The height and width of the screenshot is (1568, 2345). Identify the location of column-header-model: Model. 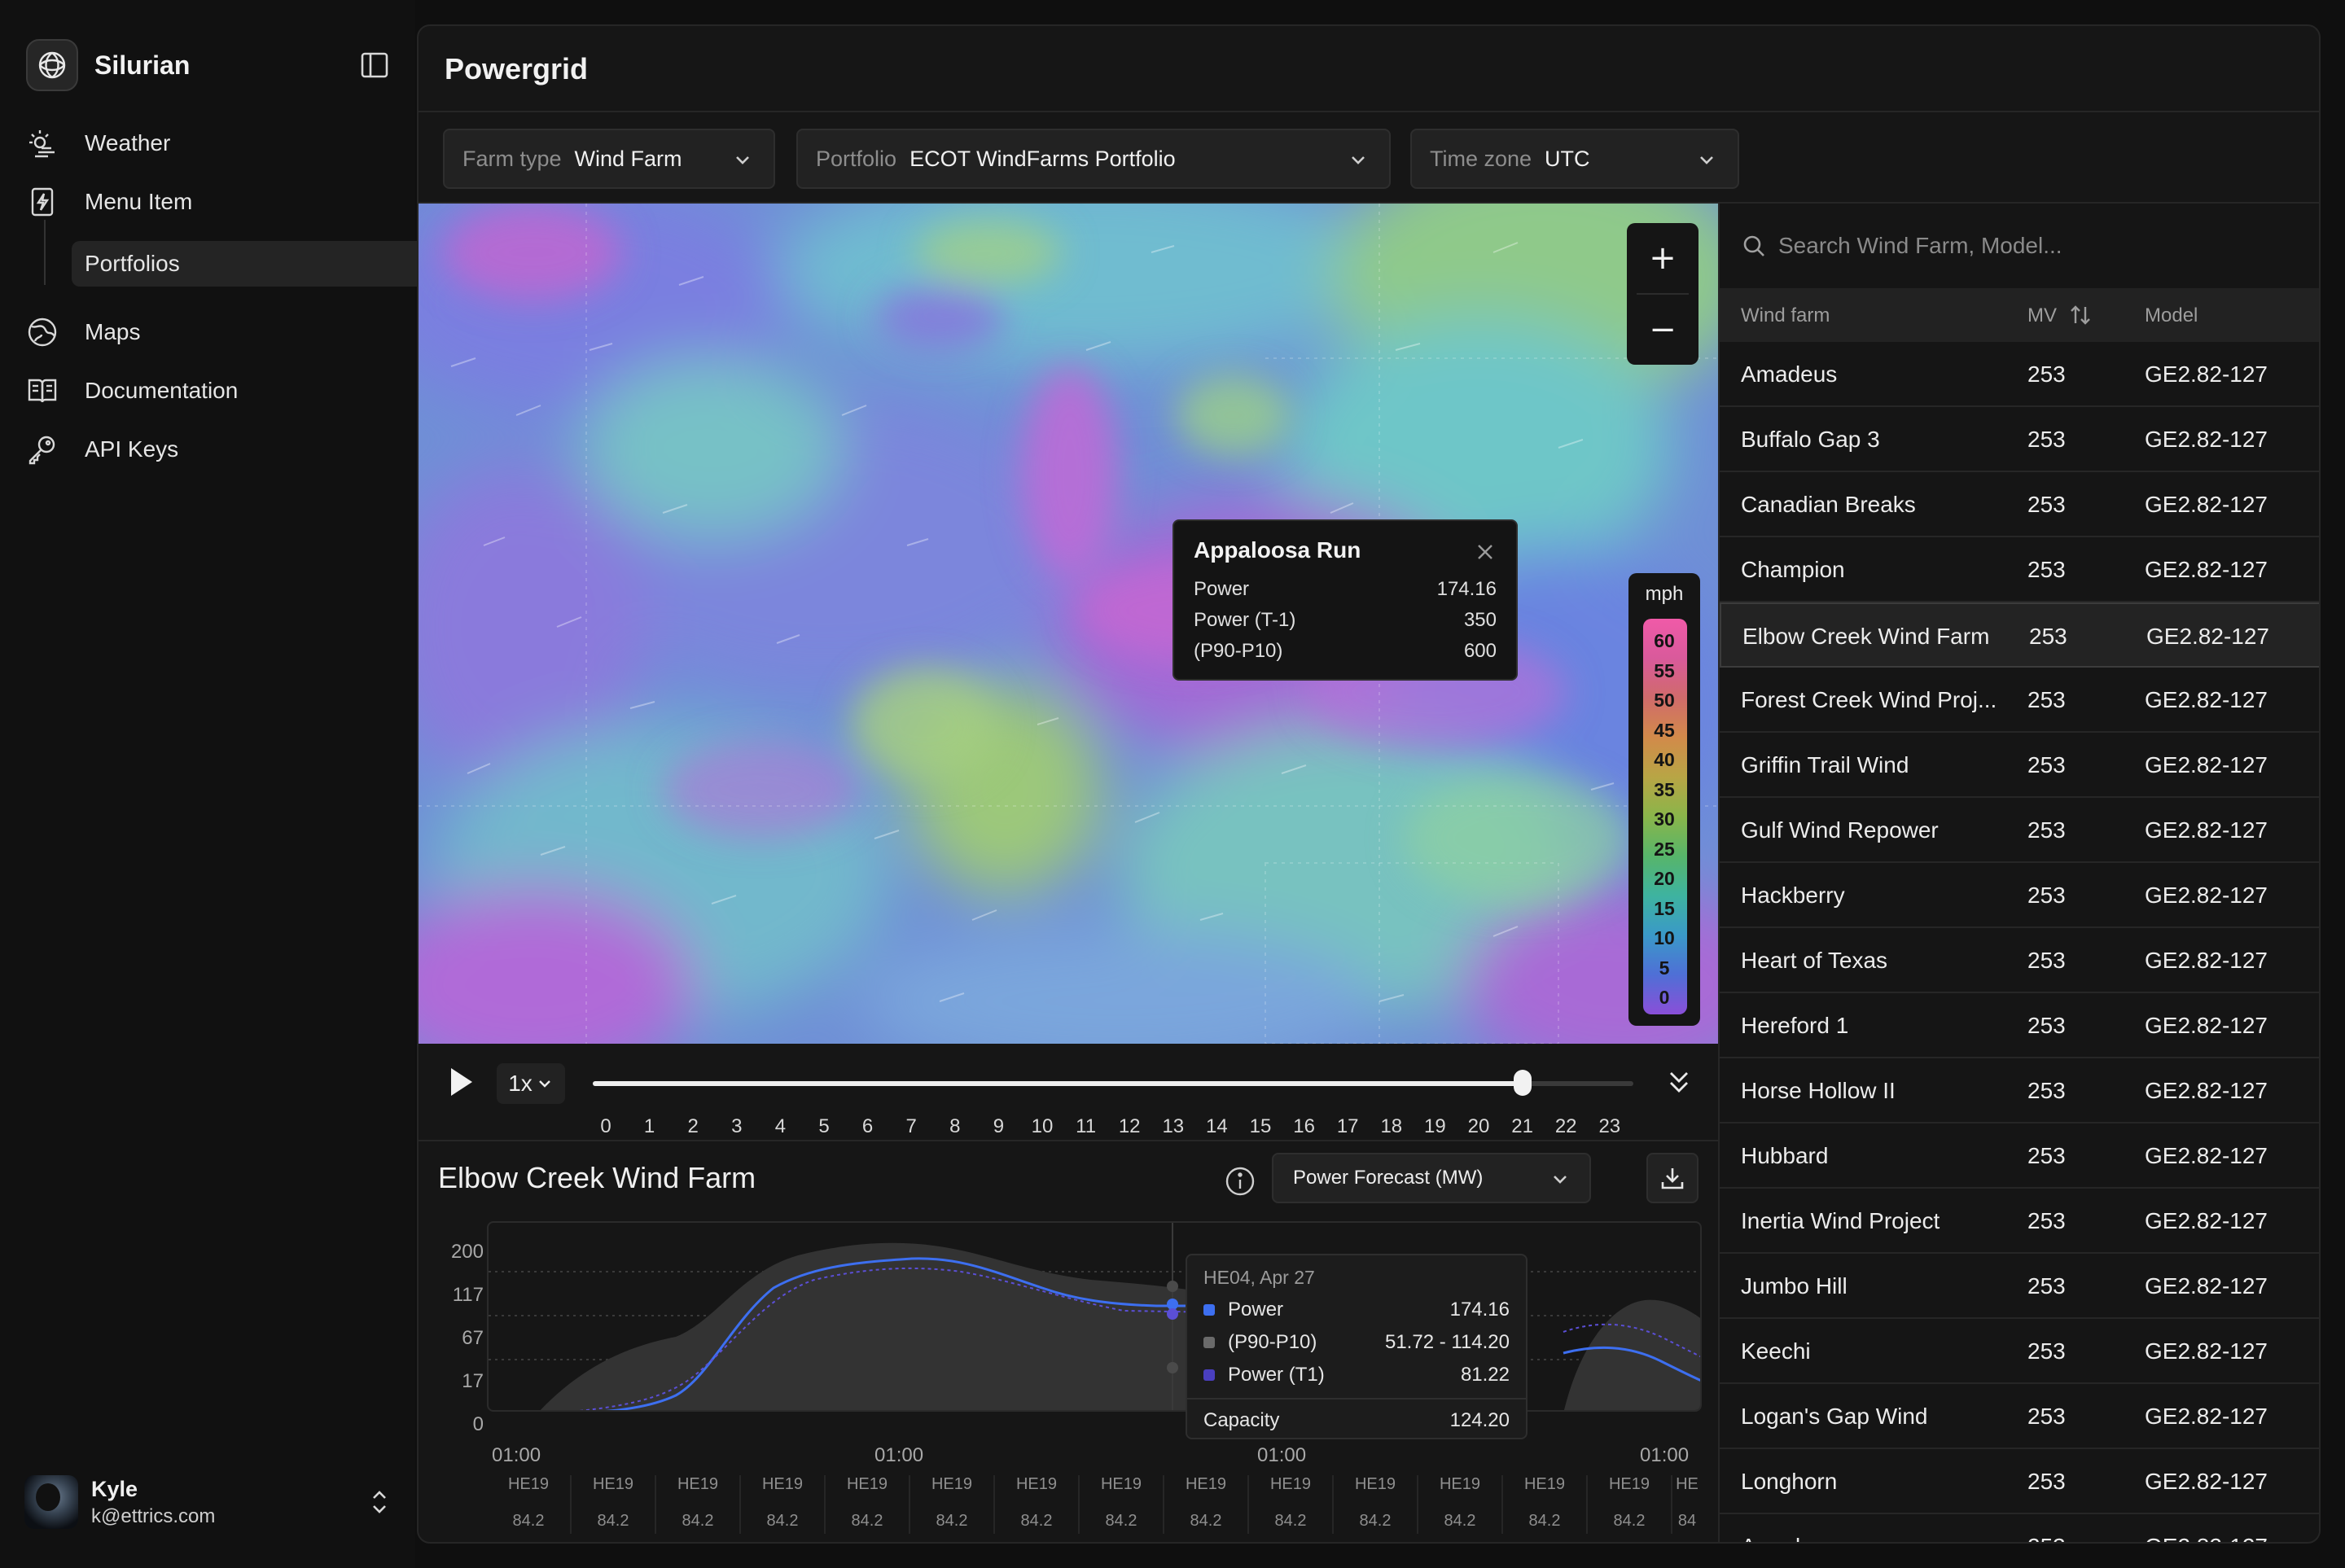
(2172, 315).